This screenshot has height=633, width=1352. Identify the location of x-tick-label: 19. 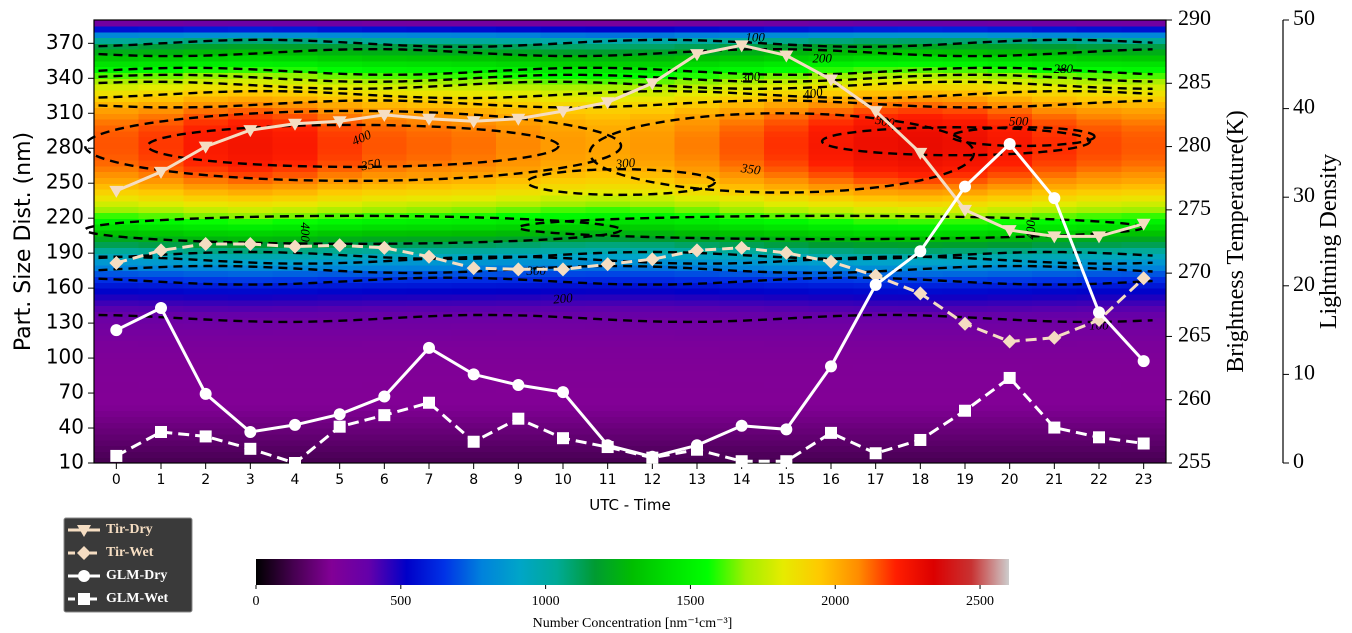
(965, 480).